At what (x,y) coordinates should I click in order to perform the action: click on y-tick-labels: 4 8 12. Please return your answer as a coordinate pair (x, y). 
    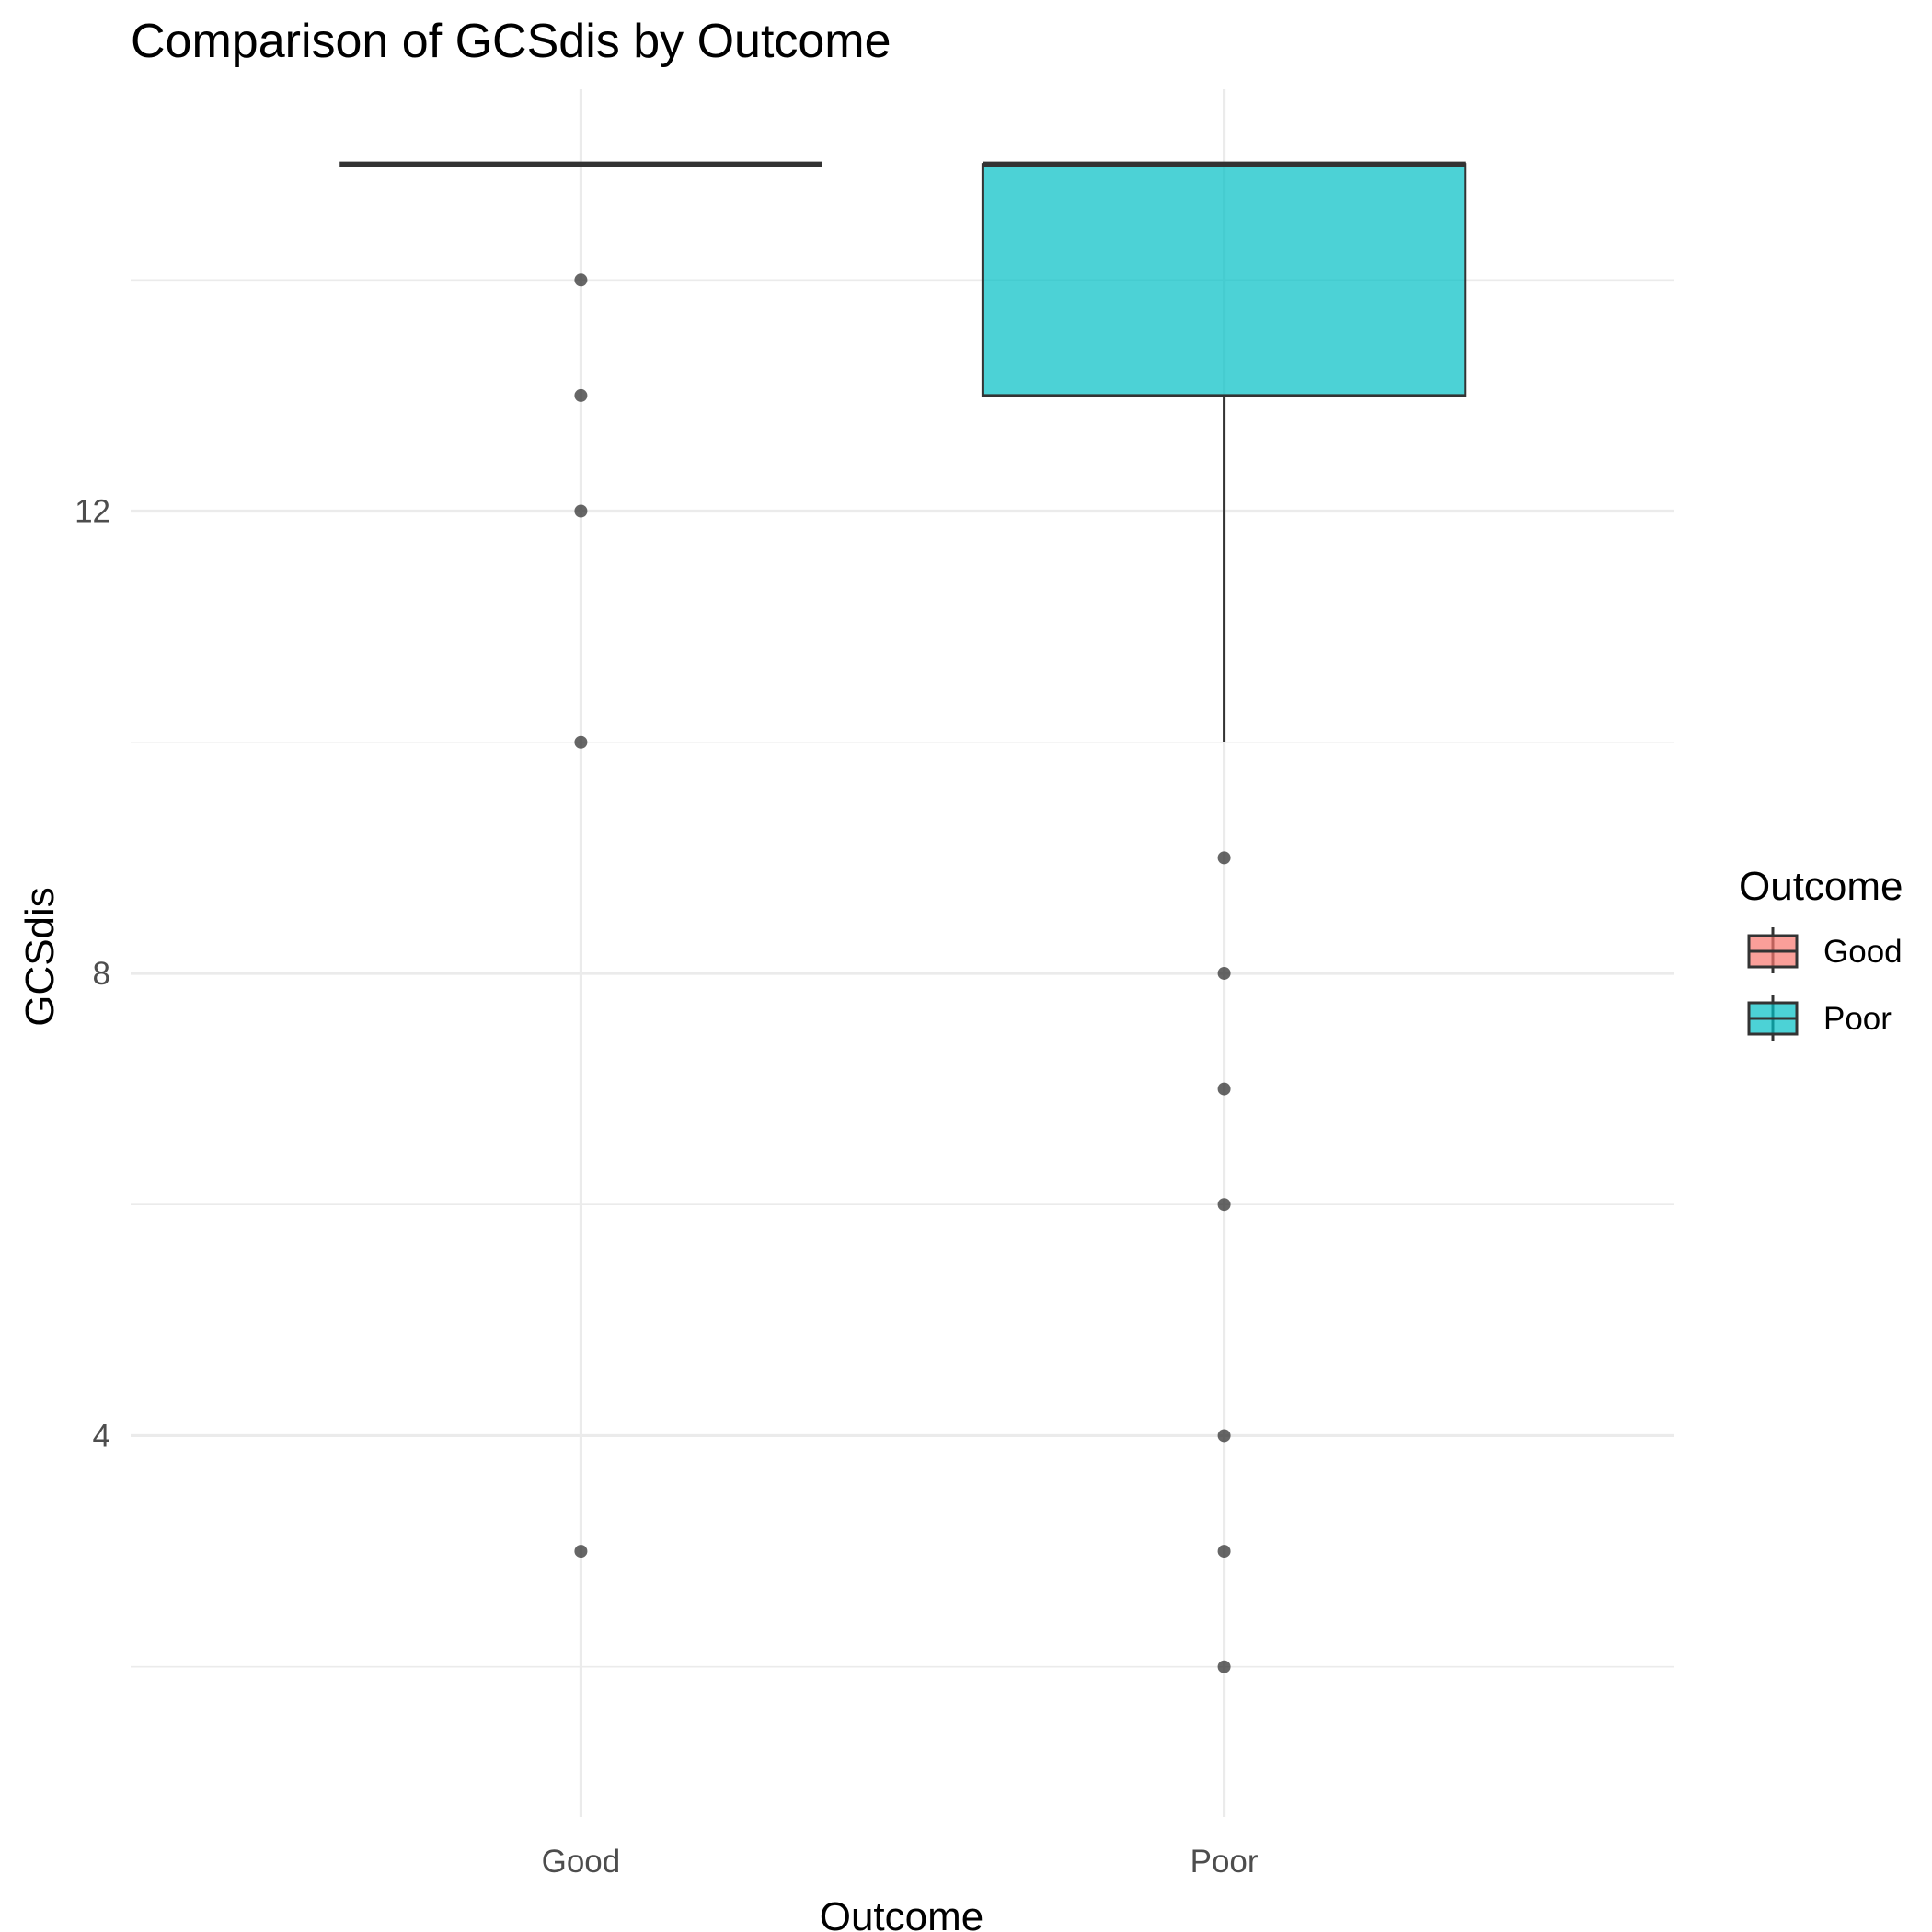
    Looking at the image, I should click on (92, 974).